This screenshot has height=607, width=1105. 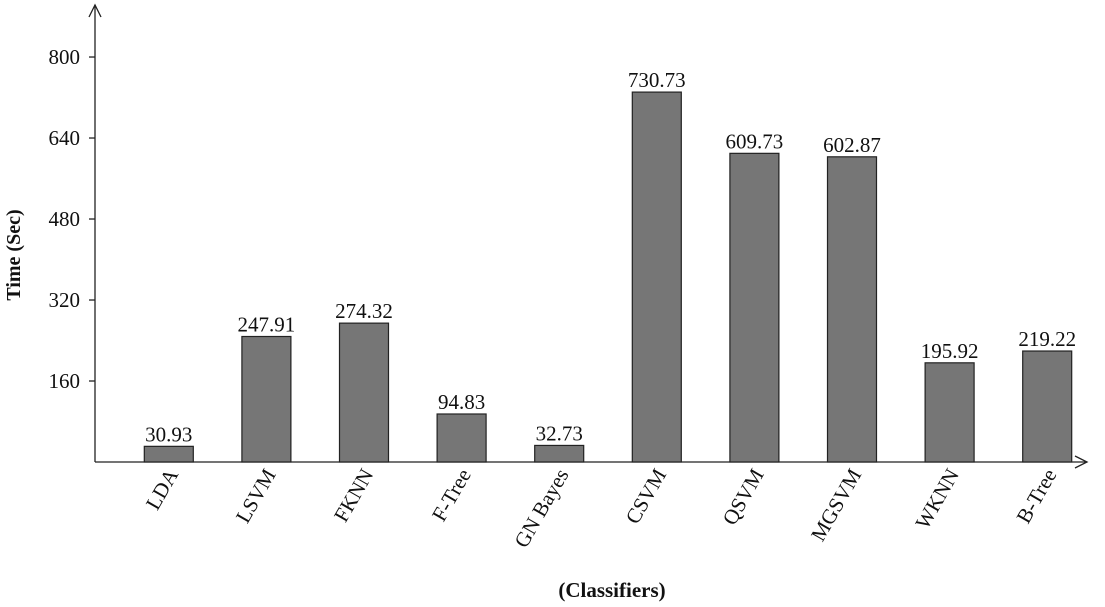 I want to click on y-tick-label: 480, so click(x=65, y=219).